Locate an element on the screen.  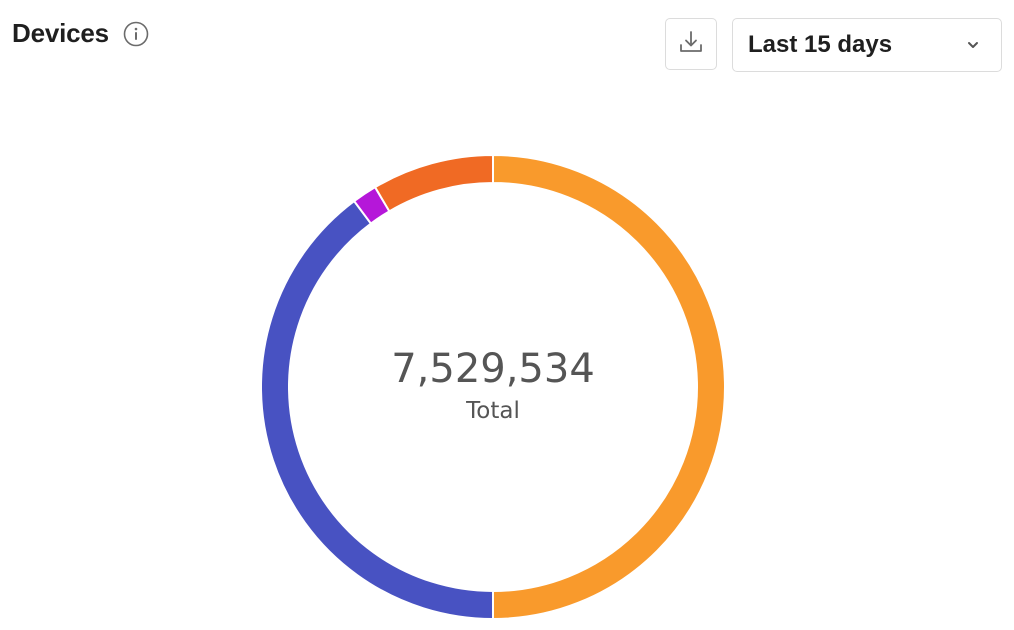
download-icon is located at coordinates (691, 44).